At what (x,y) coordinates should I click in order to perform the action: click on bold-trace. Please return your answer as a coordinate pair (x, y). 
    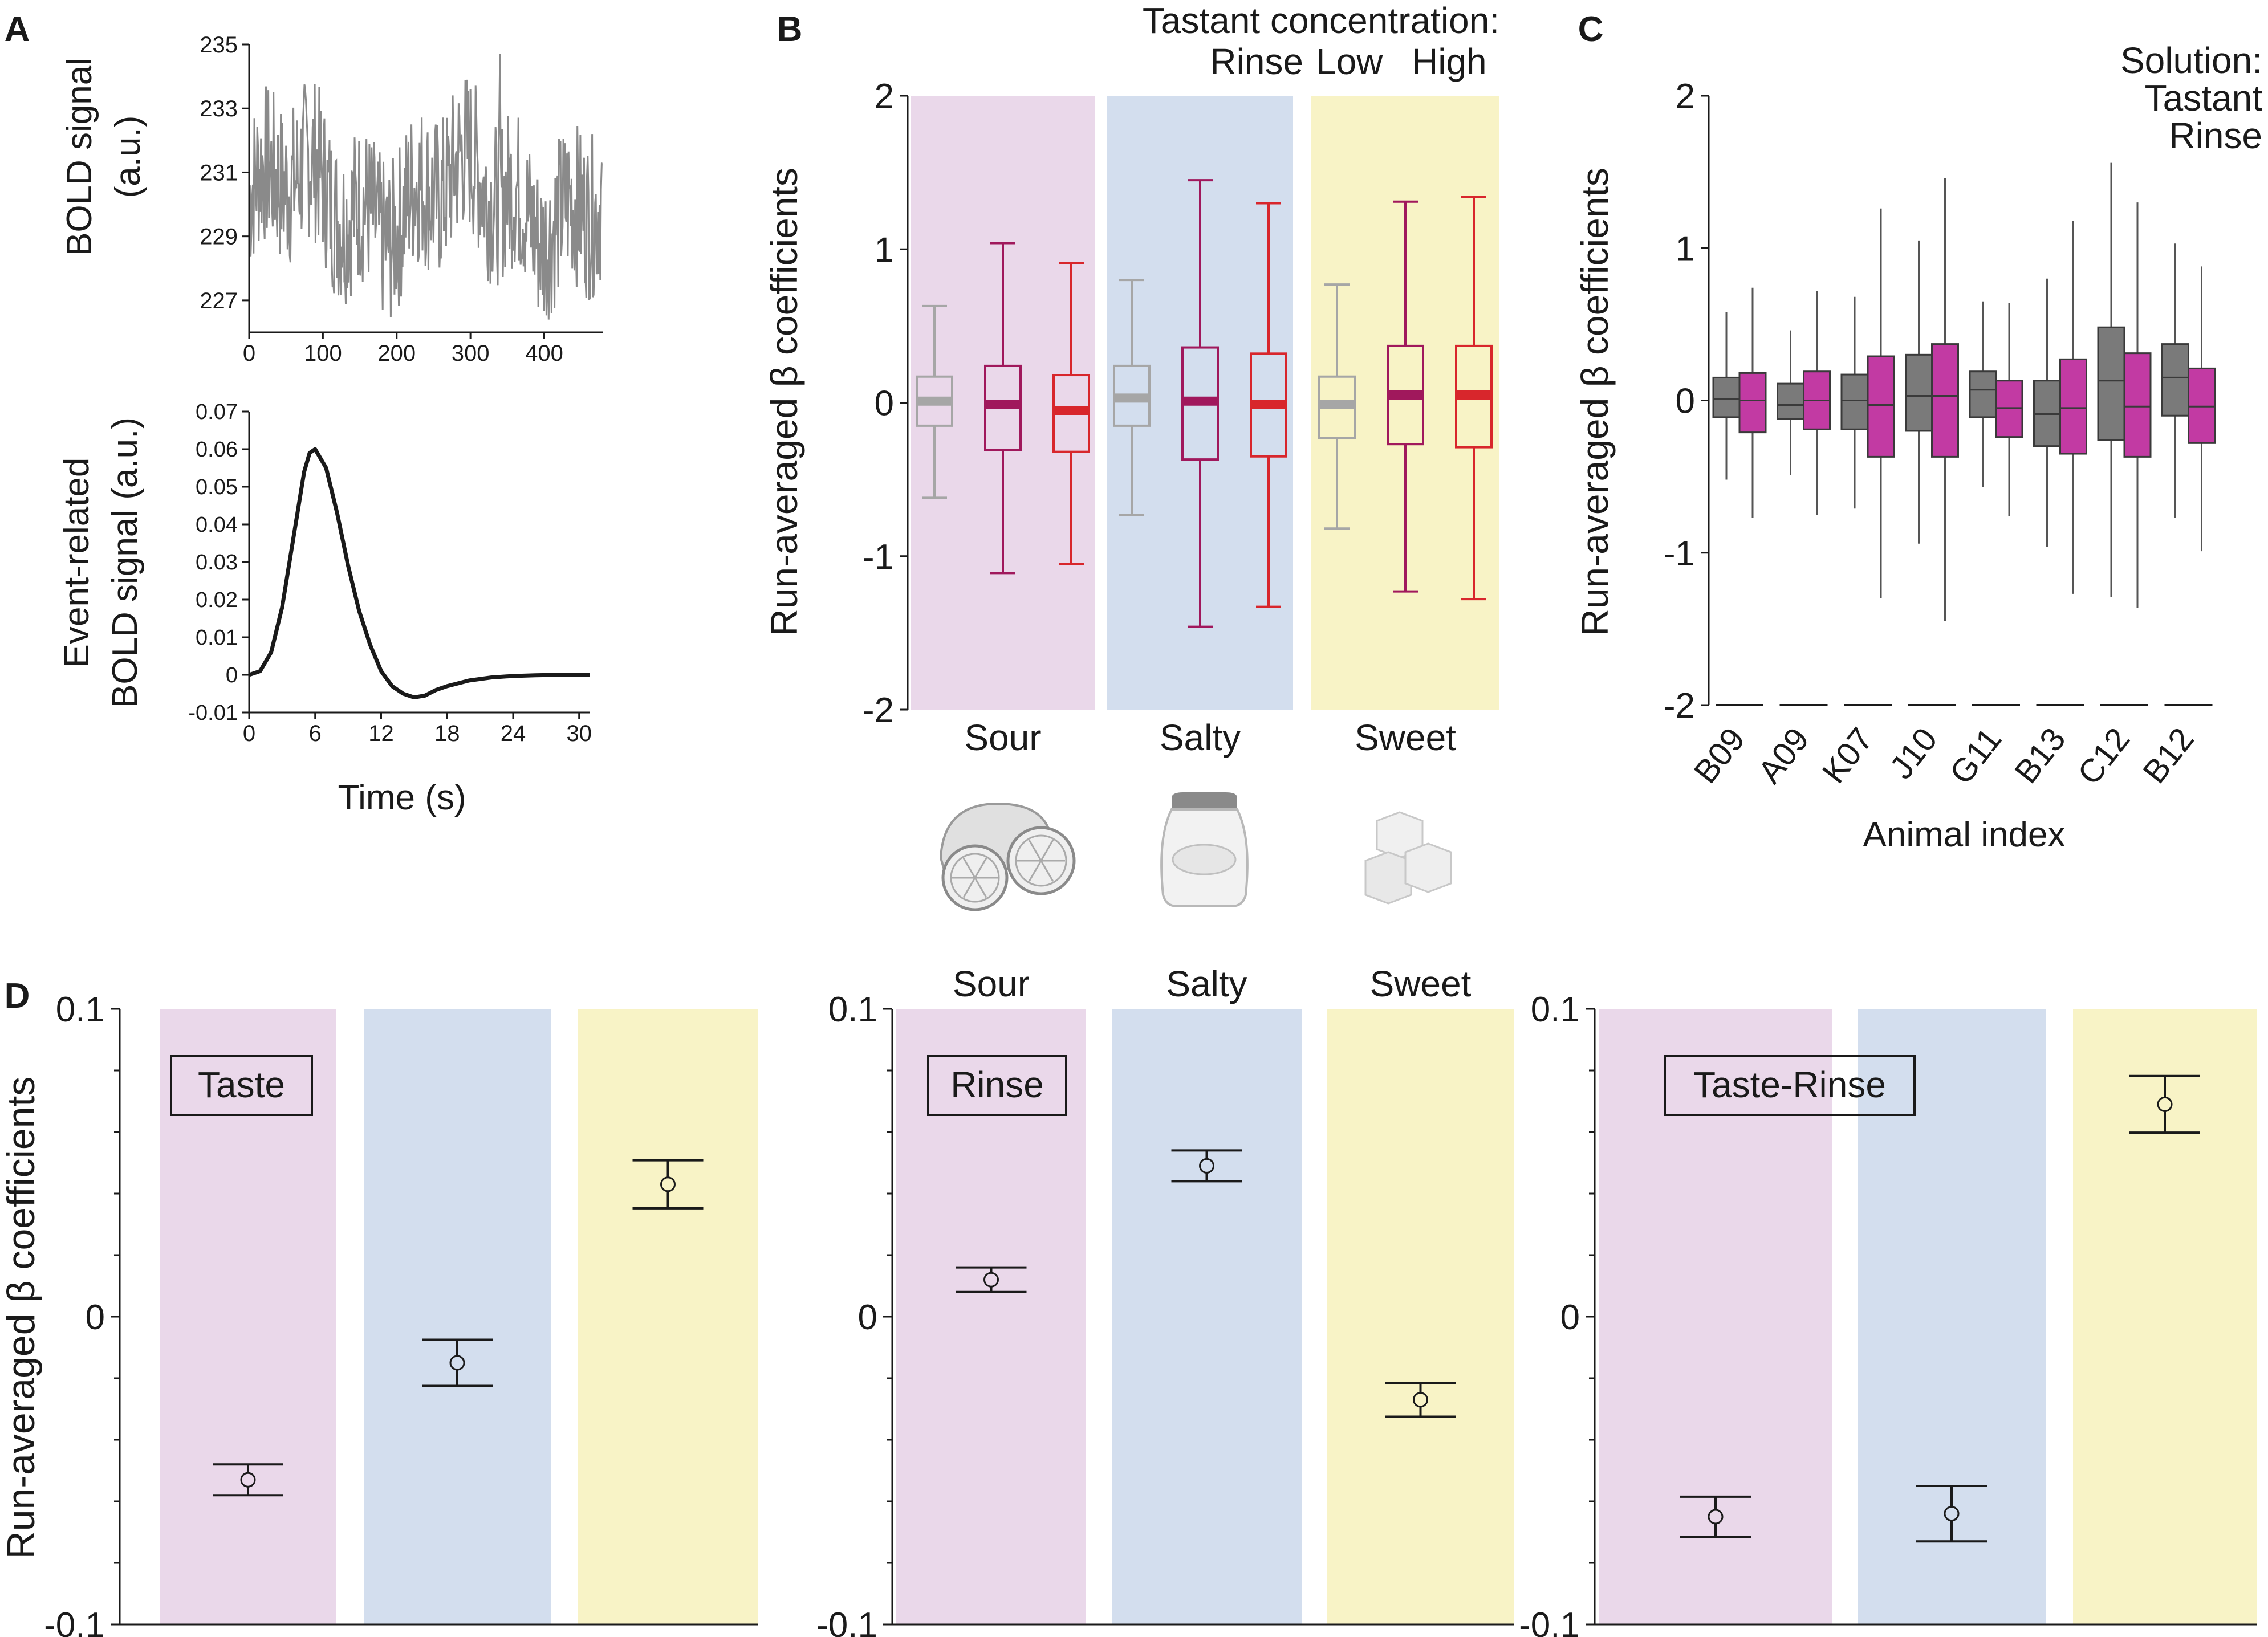
    Looking at the image, I should click on (425, 187).